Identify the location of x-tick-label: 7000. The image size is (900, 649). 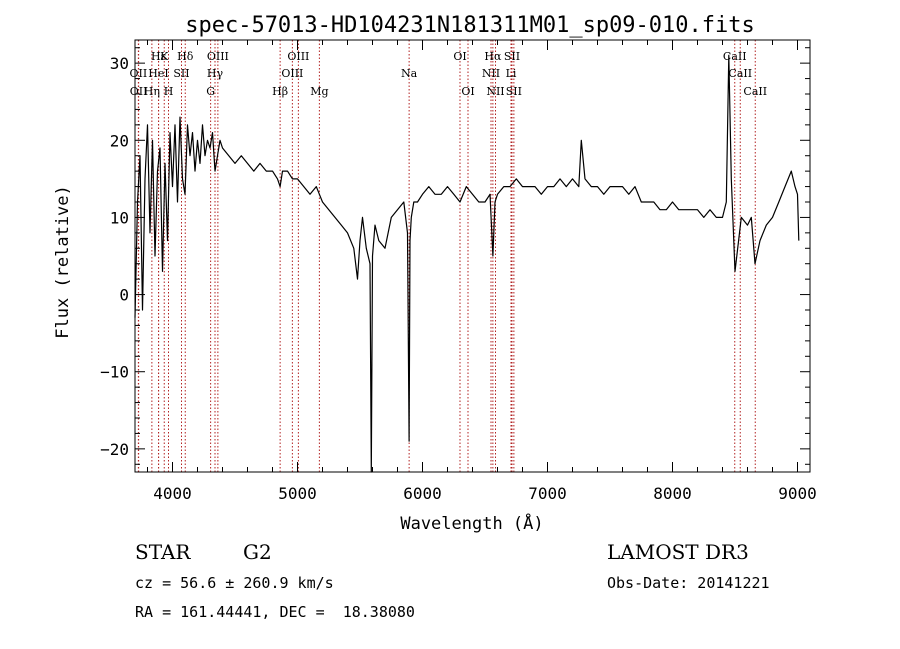
(547, 493).